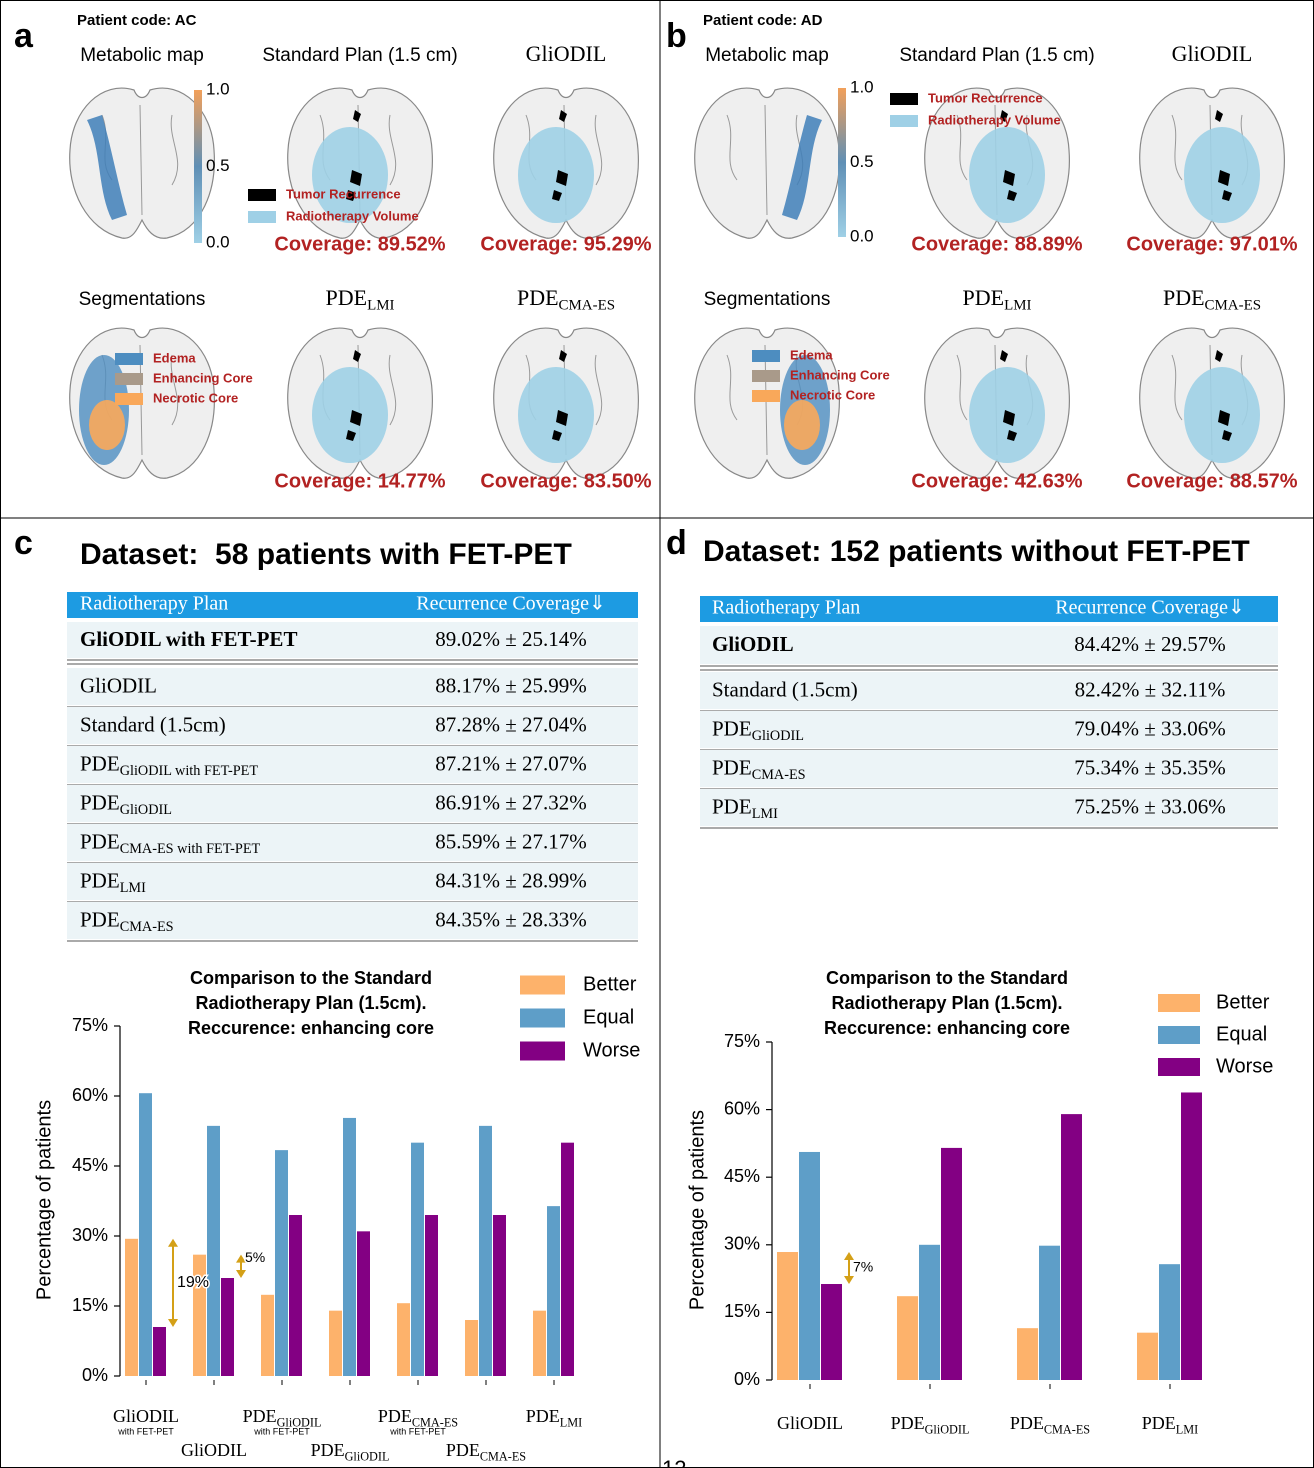  What do you see at coordinates (1150, 689) in the screenshot?
I see `coverage-cell: 82.42% ± 32.11%` at bounding box center [1150, 689].